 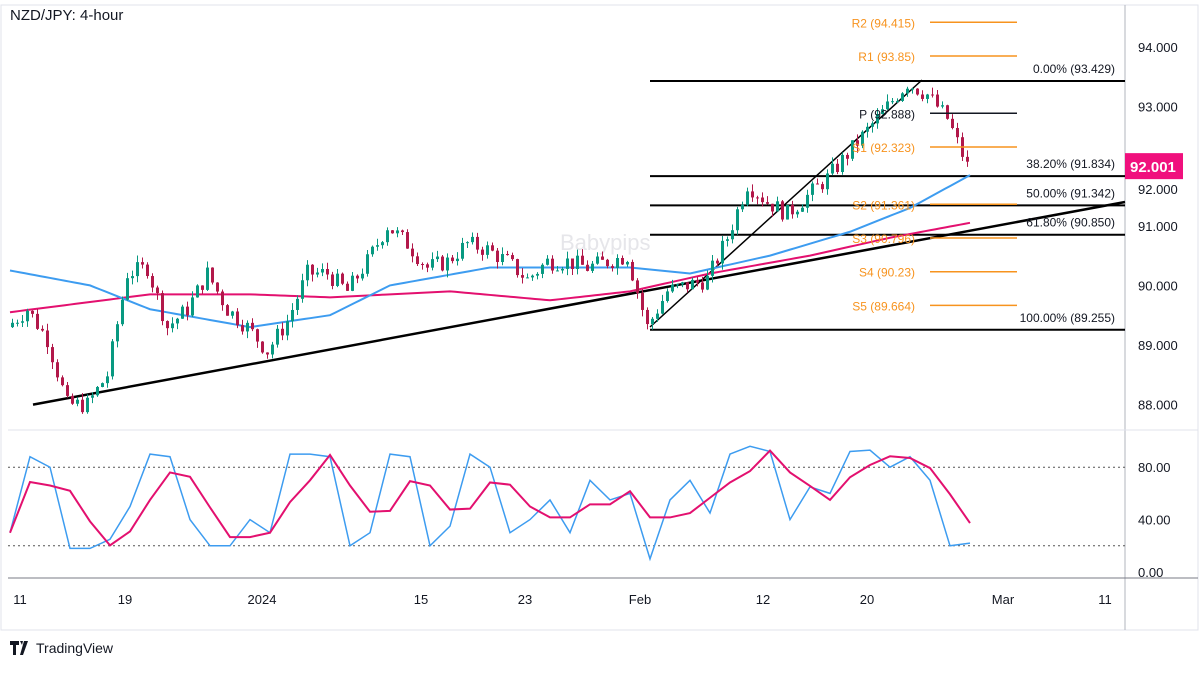 I want to click on time-tick-label: 19, so click(x=125, y=599).